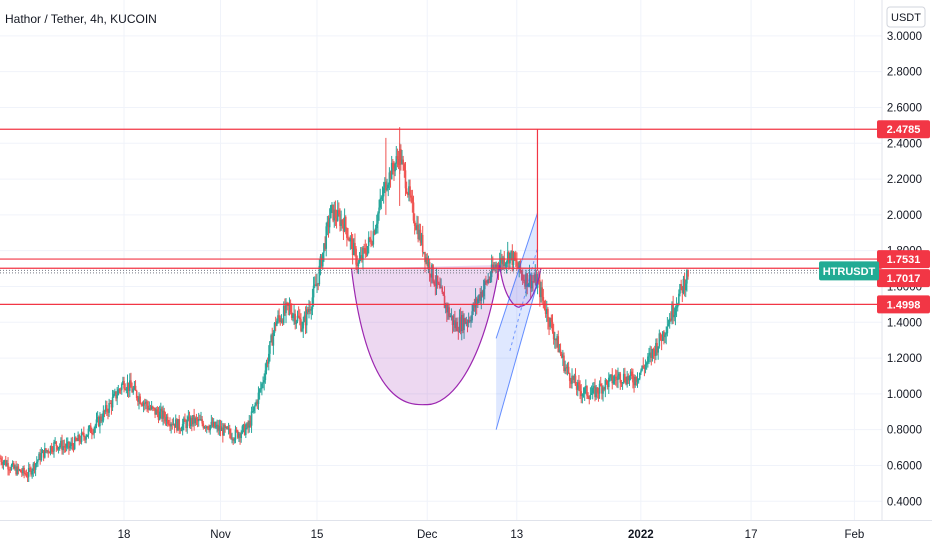 This screenshot has height=555, width=932. Describe the element at coordinates (903, 278) in the screenshot. I see `level-badge: 1.7017` at that location.